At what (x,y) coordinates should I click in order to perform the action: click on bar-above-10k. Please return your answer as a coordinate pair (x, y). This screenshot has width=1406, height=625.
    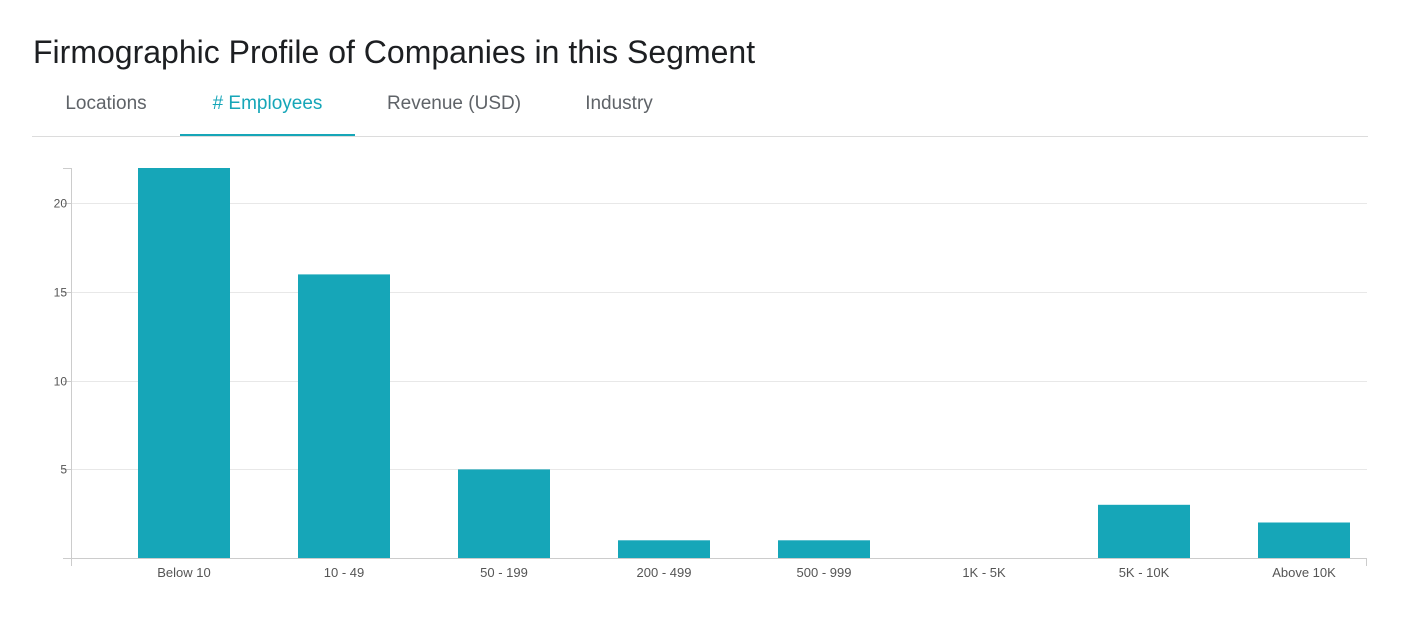
    Looking at the image, I should click on (1304, 540).